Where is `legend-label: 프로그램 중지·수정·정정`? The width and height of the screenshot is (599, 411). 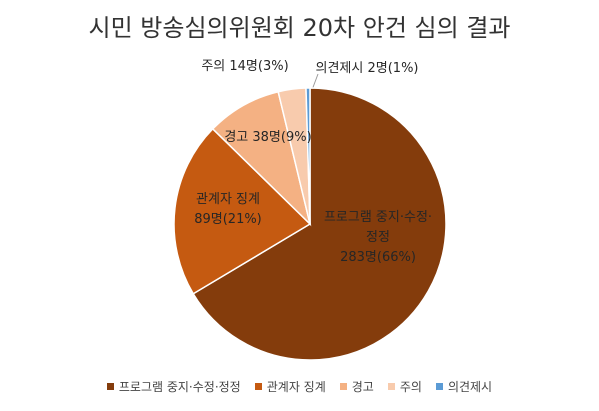 legend-label: 프로그램 중지·수정·정정 is located at coordinates (179, 387).